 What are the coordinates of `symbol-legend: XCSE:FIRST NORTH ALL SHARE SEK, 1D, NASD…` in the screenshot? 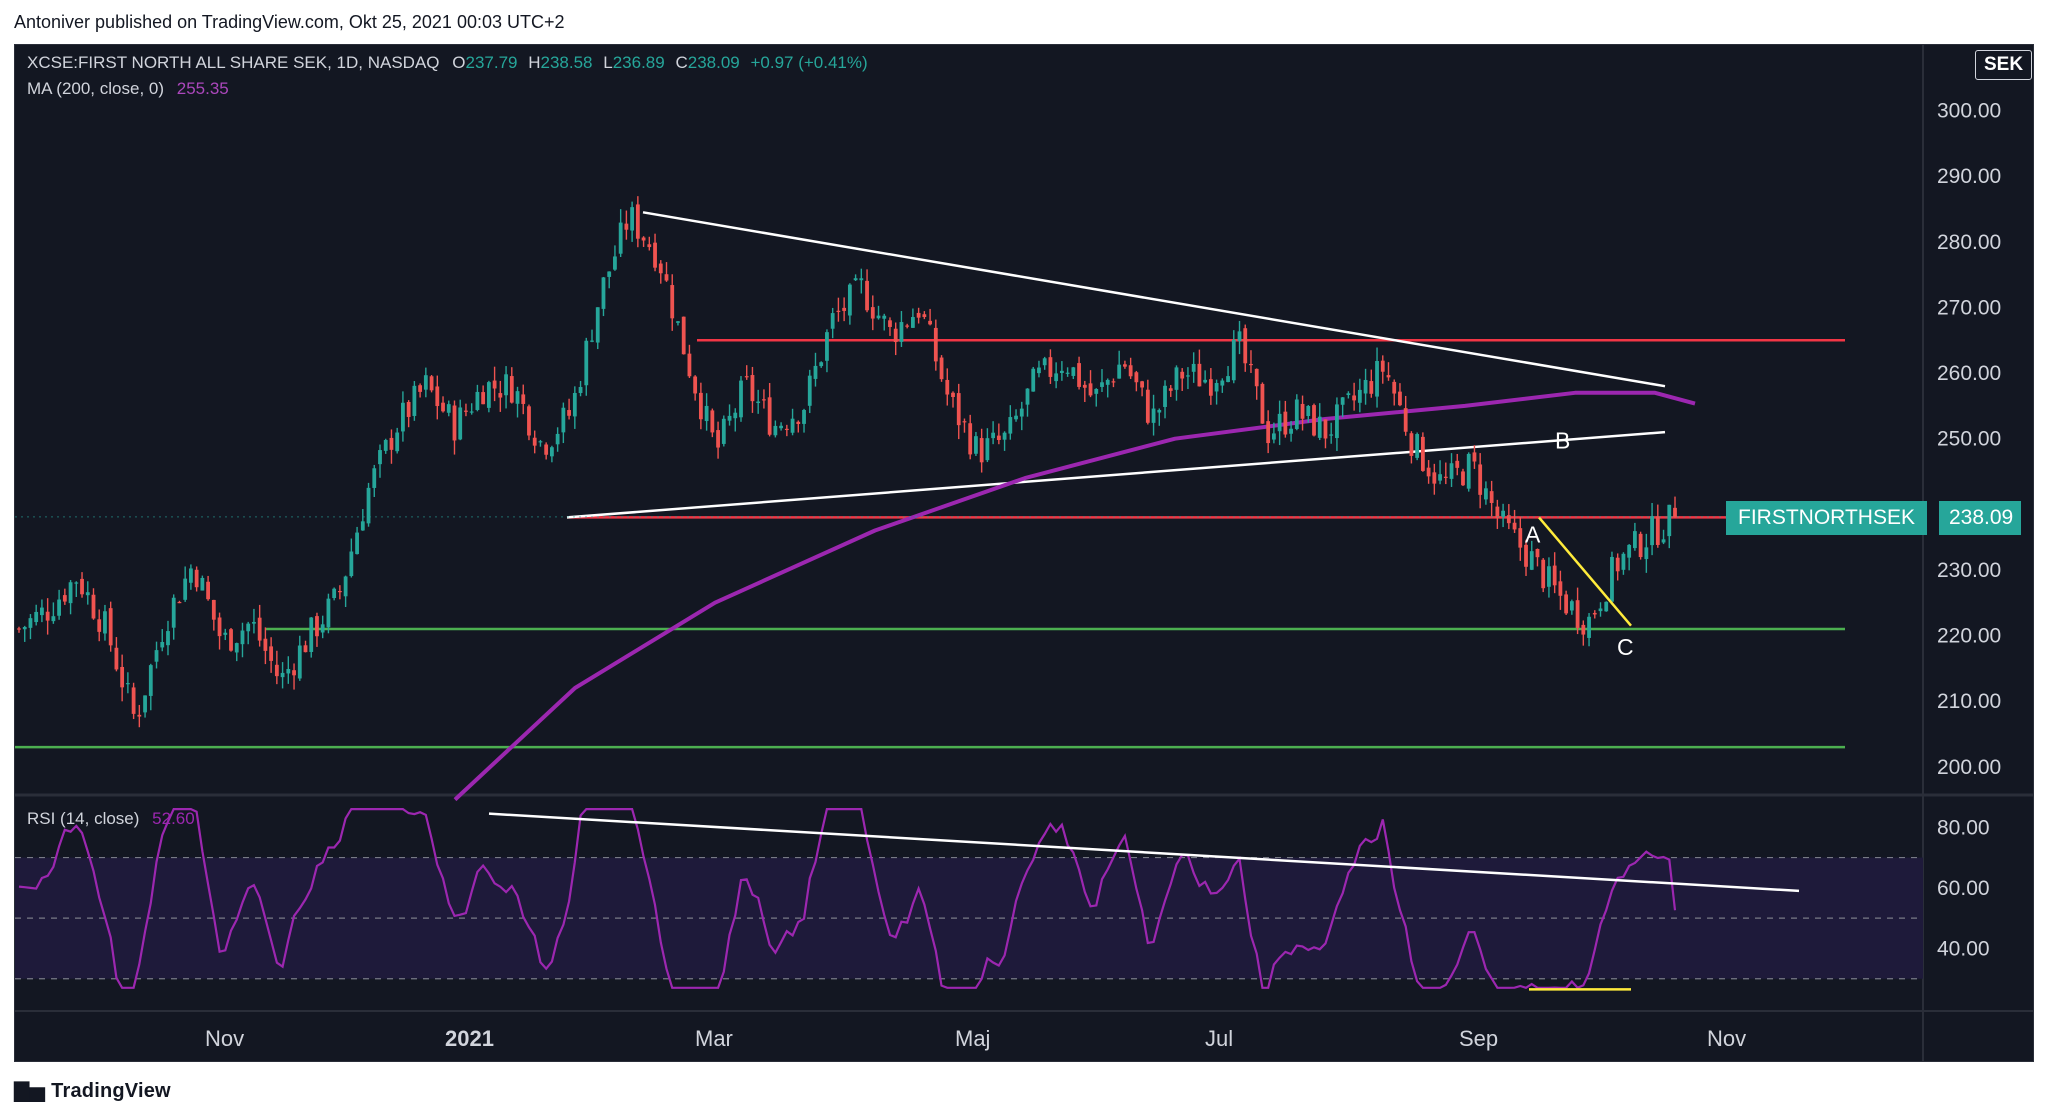 It's located at (447, 63).